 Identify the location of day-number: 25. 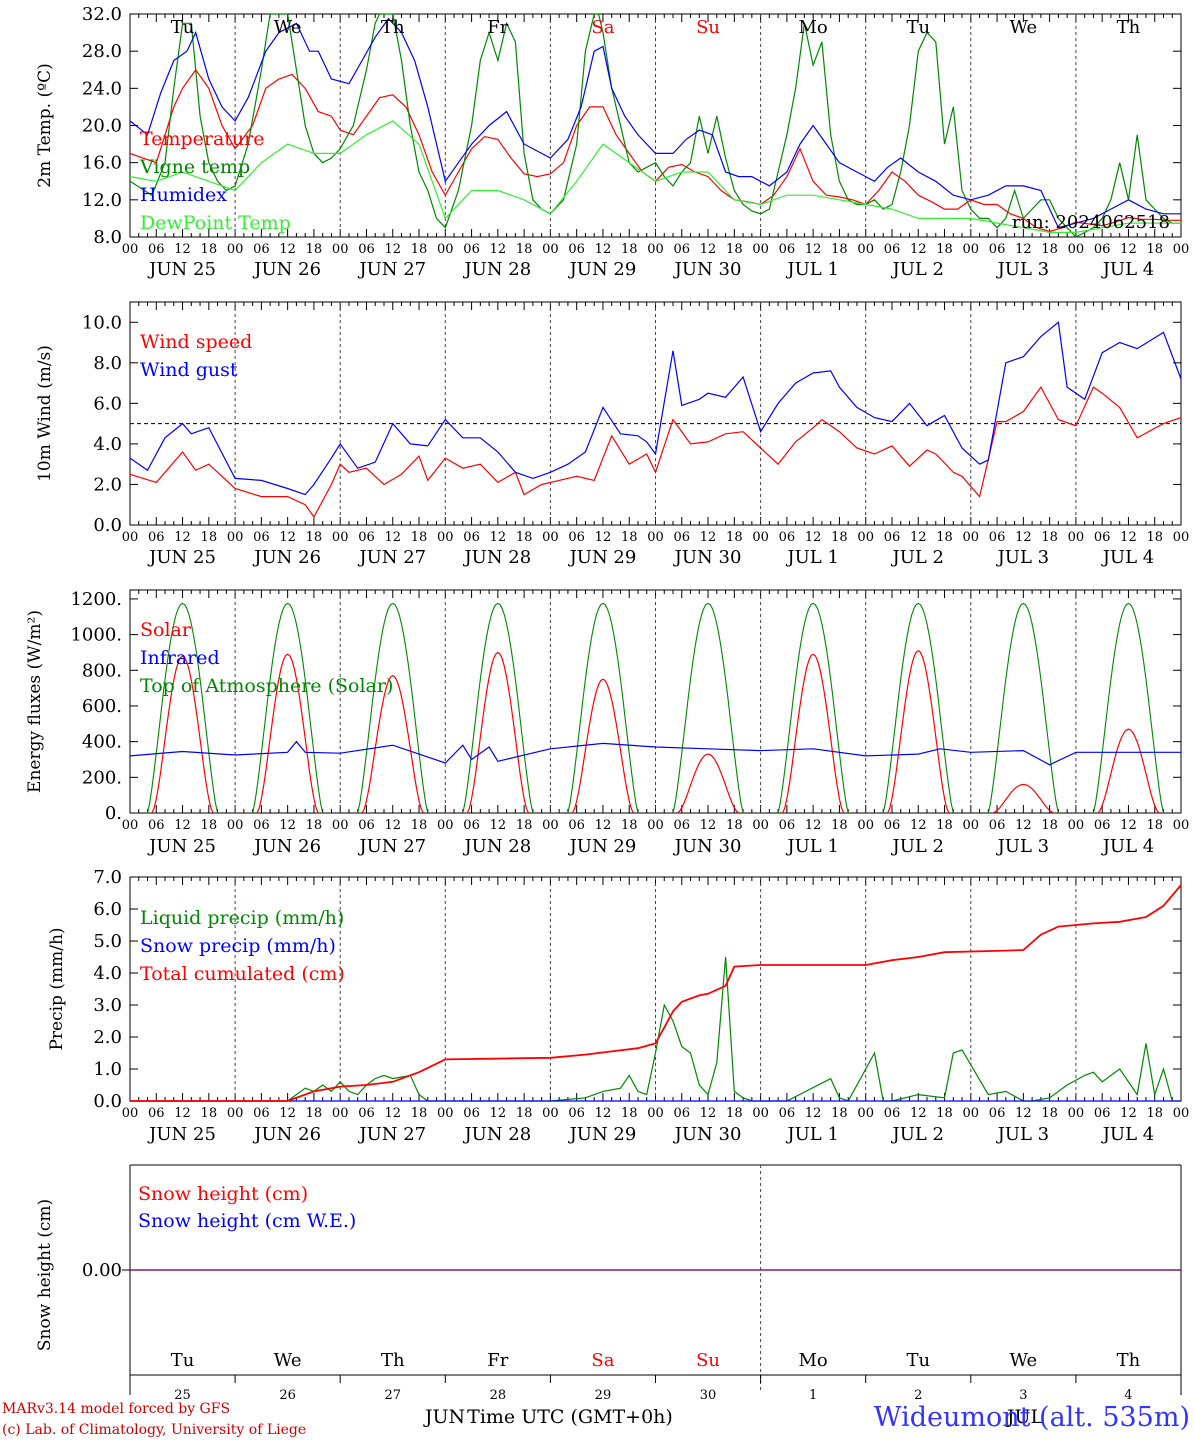
(182, 1395).